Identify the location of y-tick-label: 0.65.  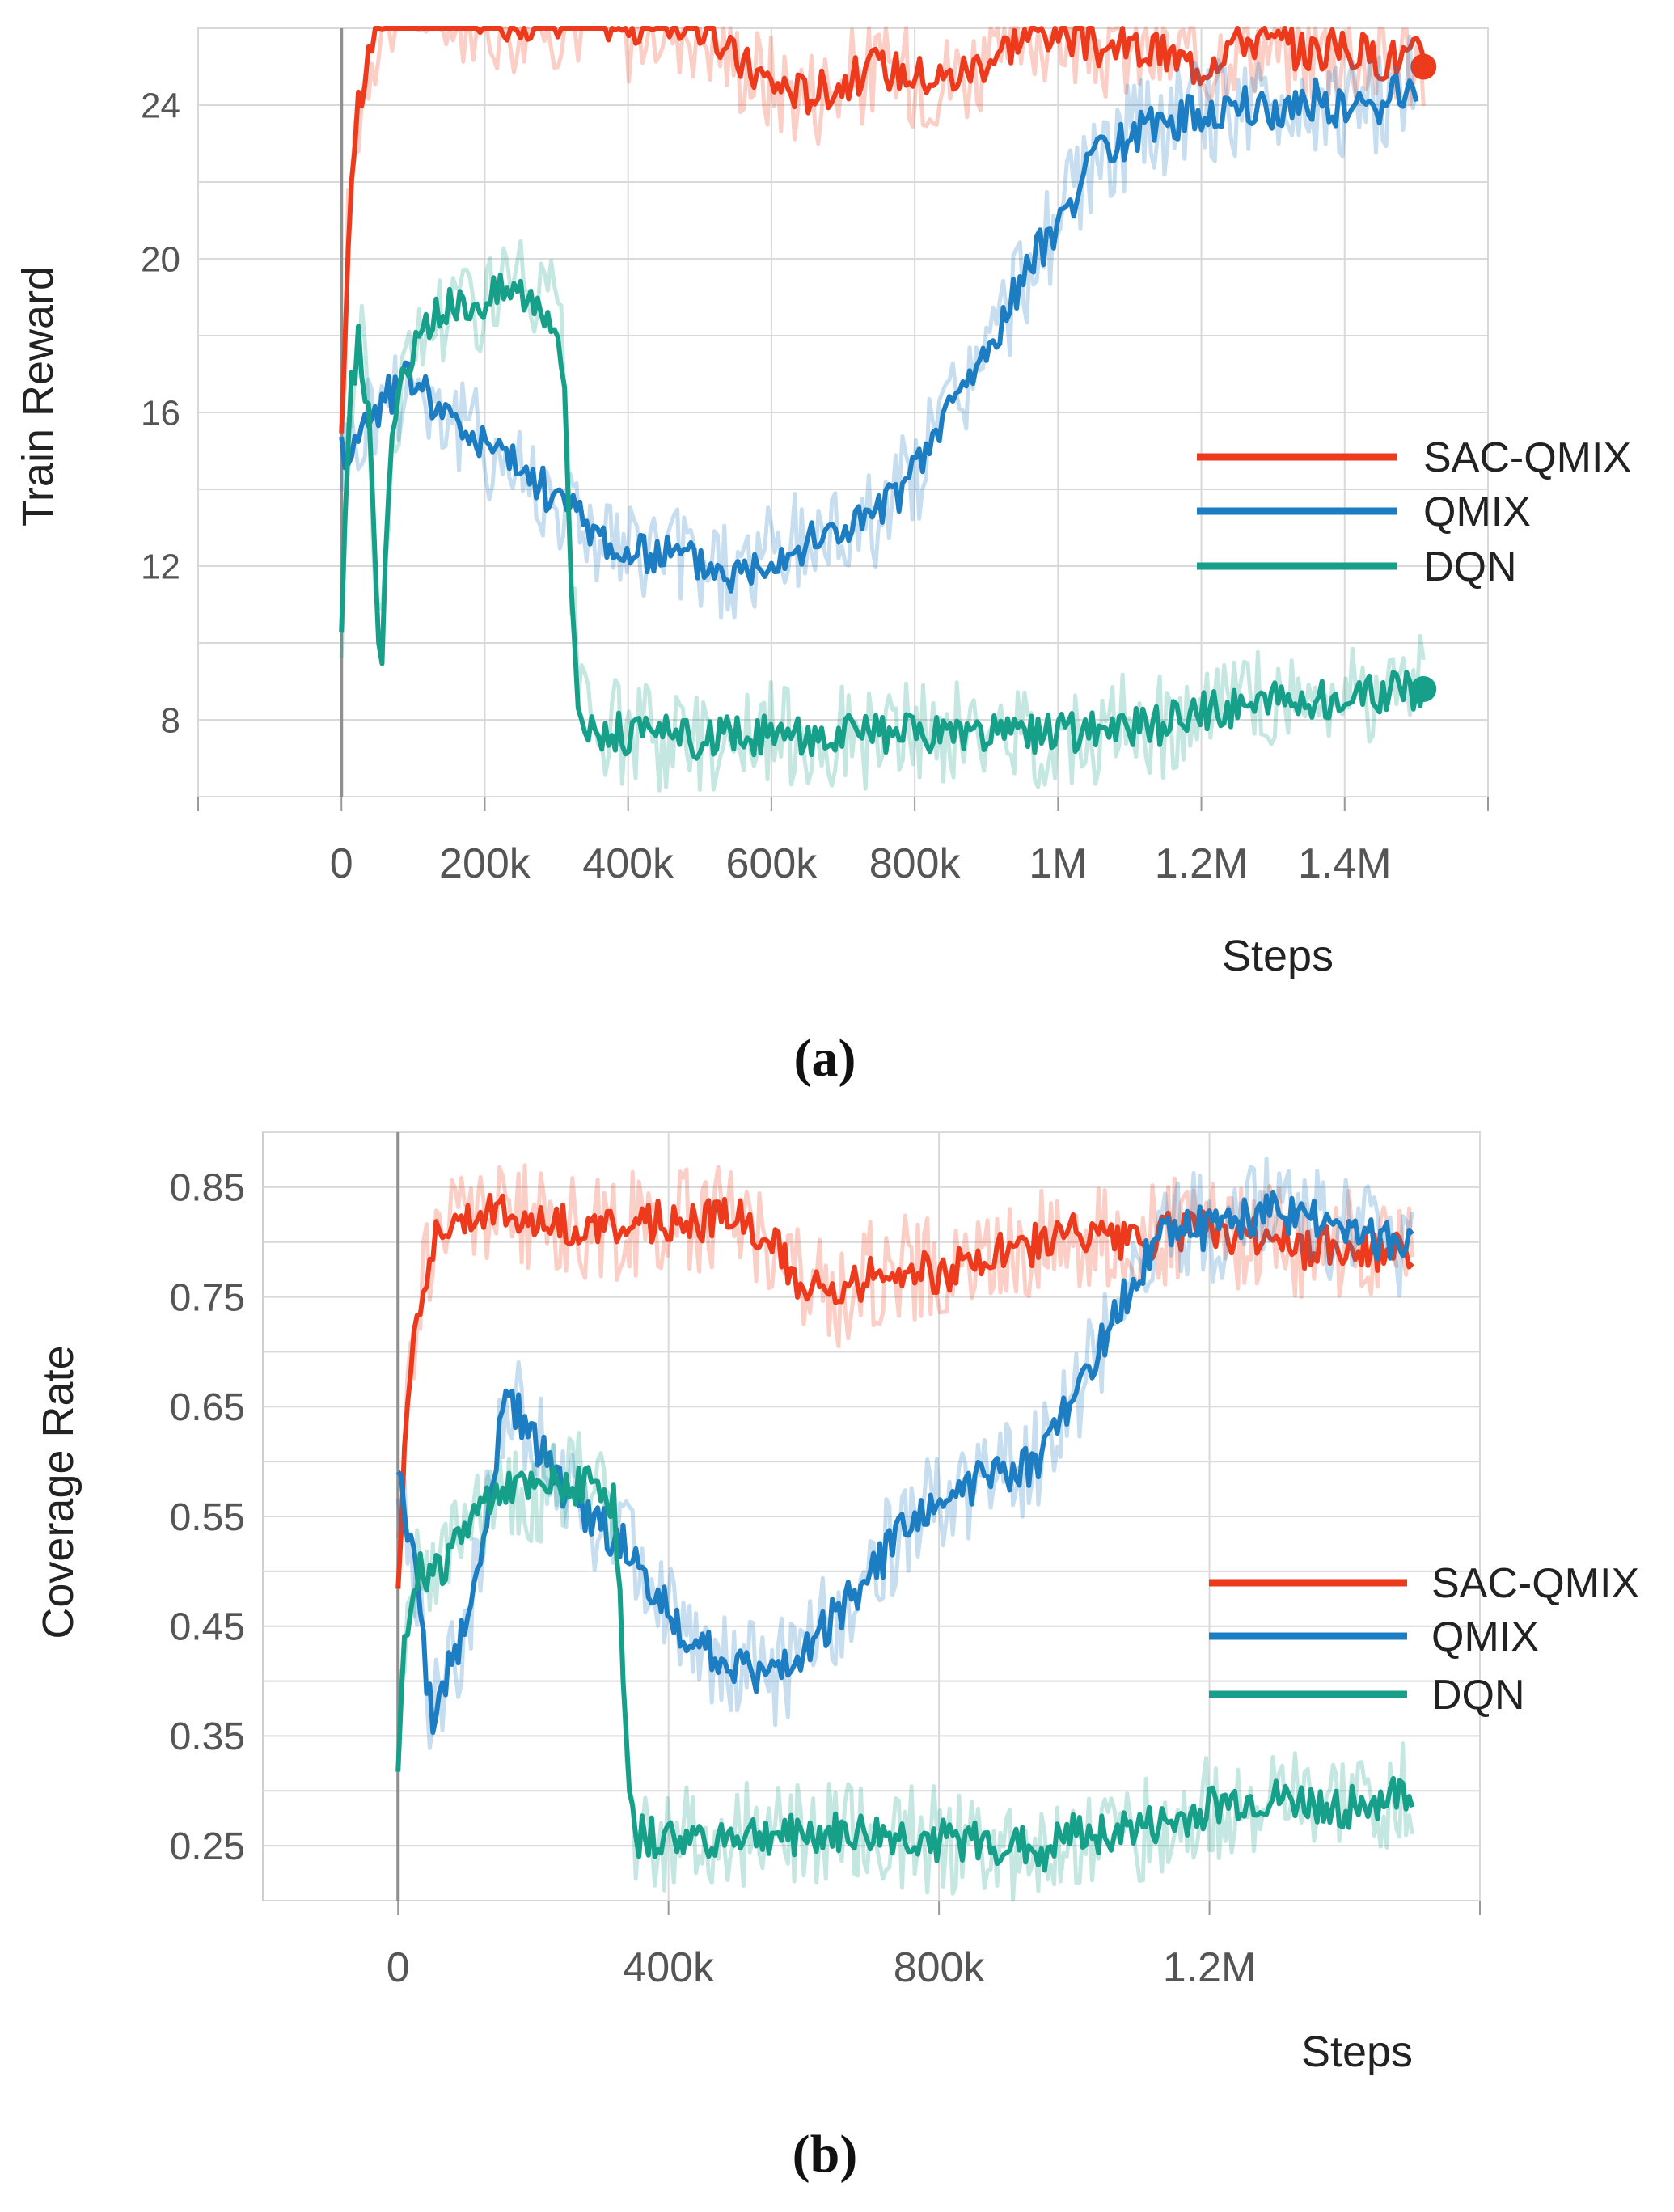
(207, 1407).